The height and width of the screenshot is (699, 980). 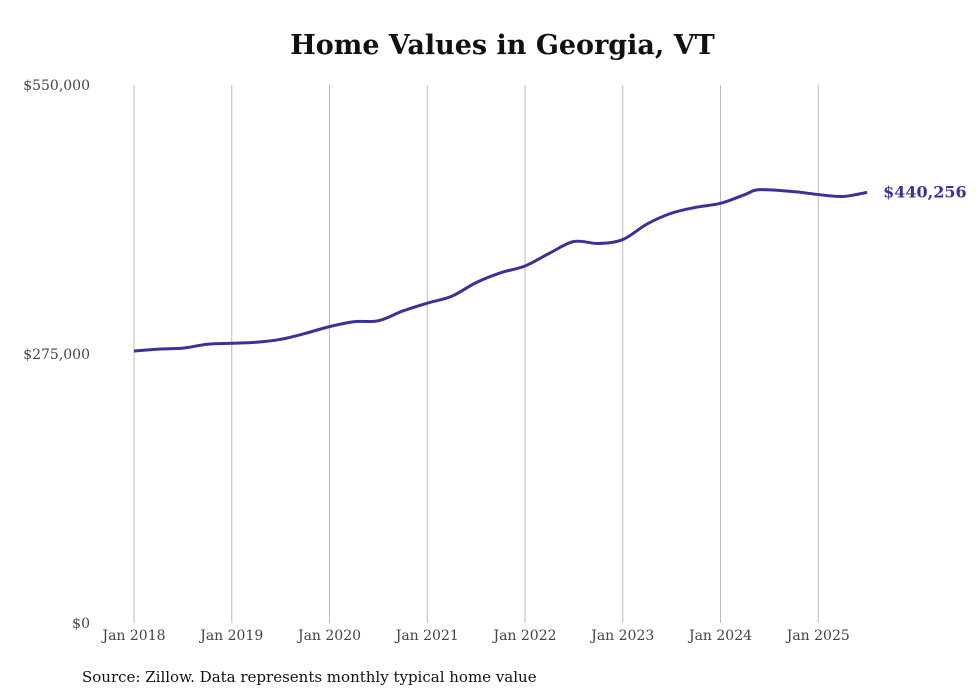 I want to click on y-tick-label: $275,000, so click(x=56, y=355).